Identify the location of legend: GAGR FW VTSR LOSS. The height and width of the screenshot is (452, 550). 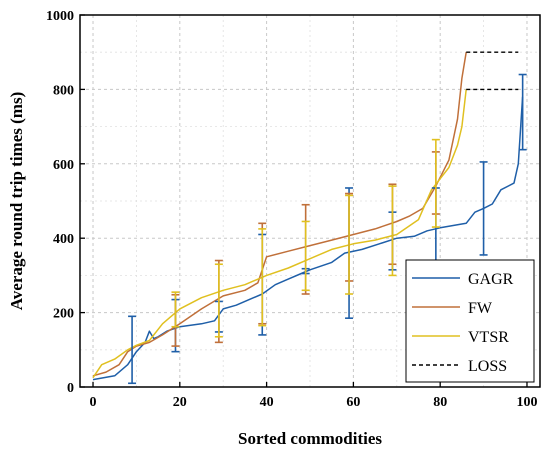
(470, 321).